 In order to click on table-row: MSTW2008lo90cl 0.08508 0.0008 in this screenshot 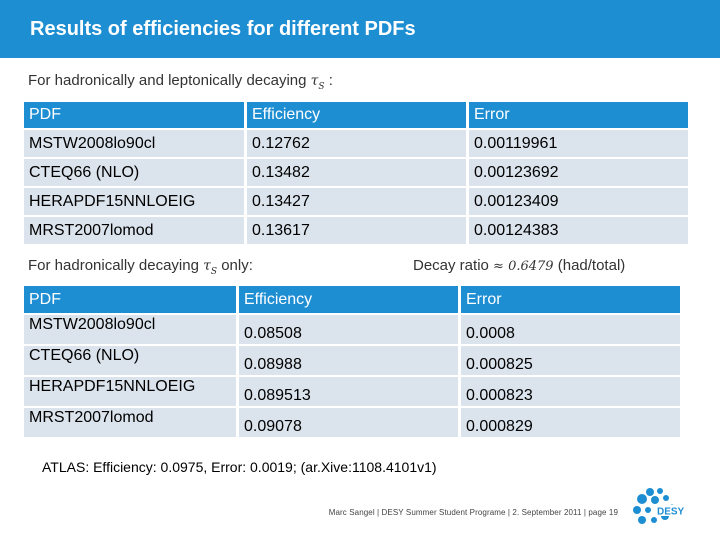, I will do `click(352, 328)`.